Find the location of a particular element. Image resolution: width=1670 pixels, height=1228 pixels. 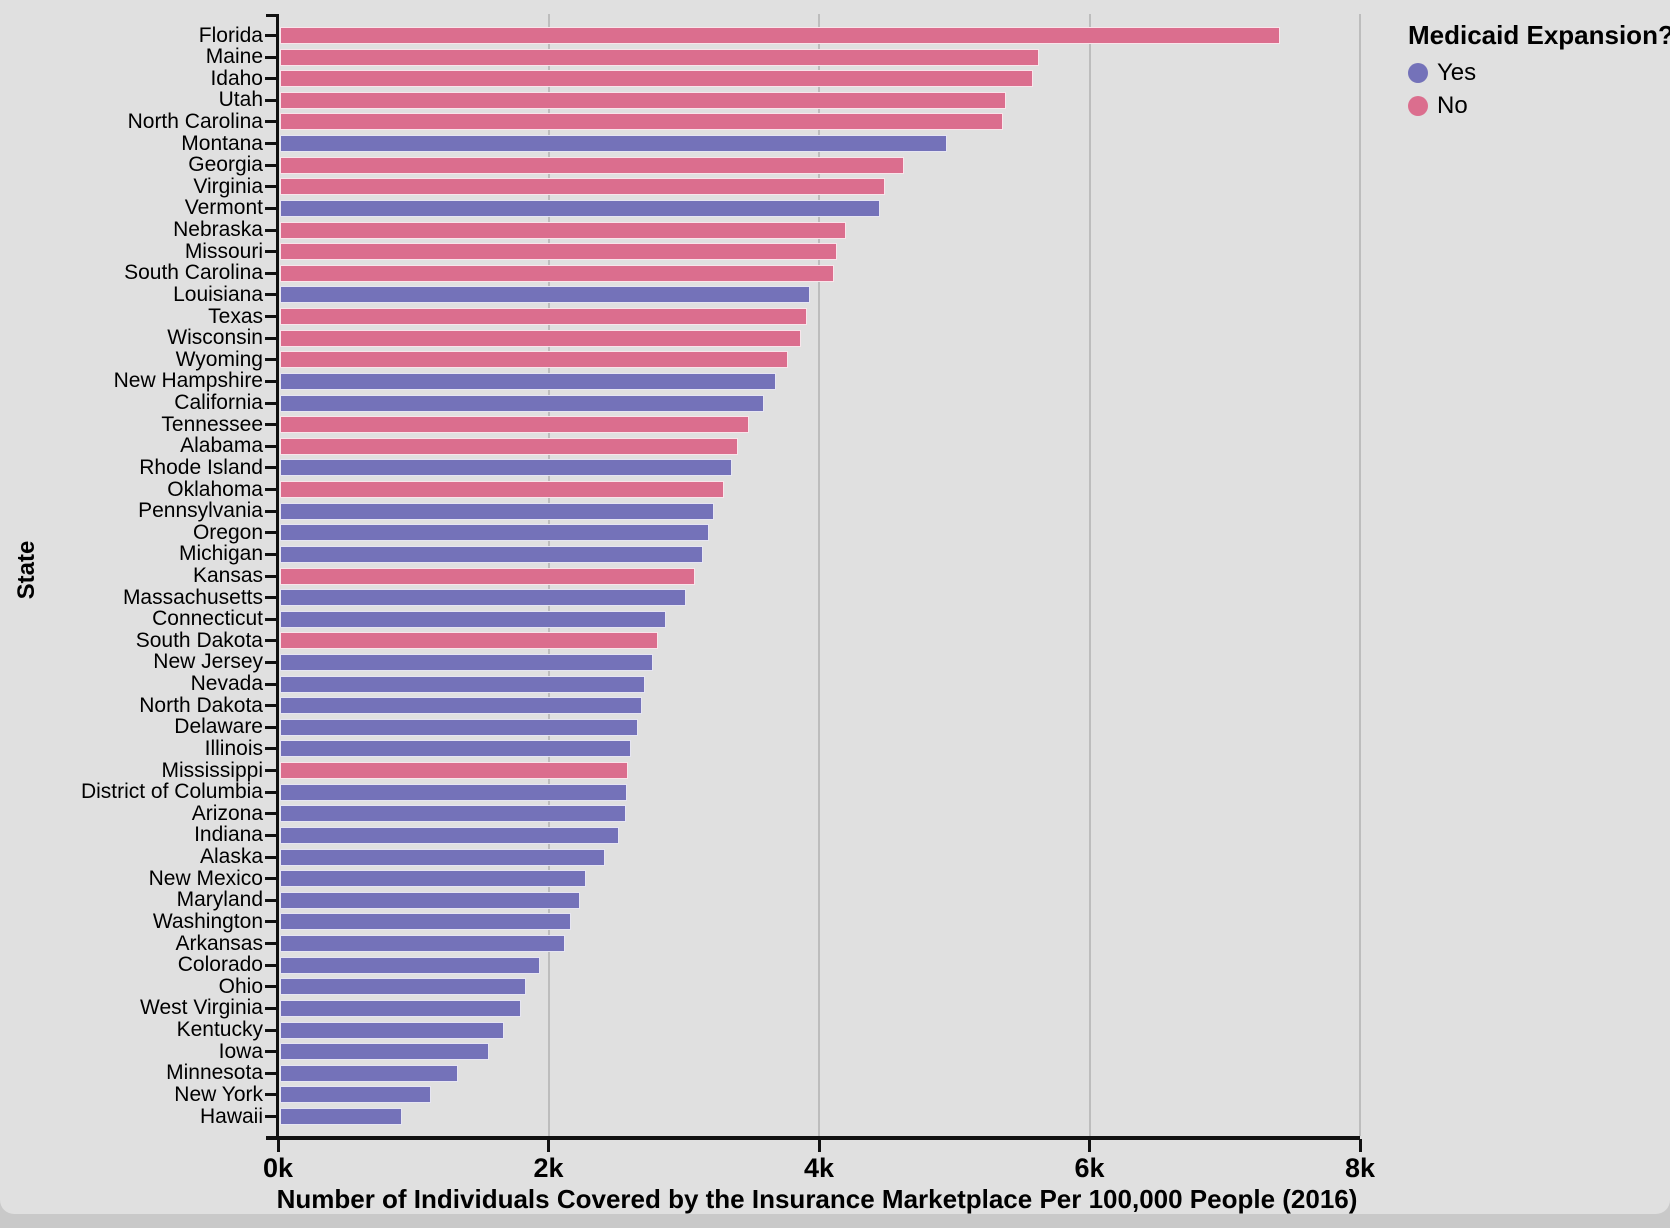

y-axis-label-florida: Florida is located at coordinates (230, 35).